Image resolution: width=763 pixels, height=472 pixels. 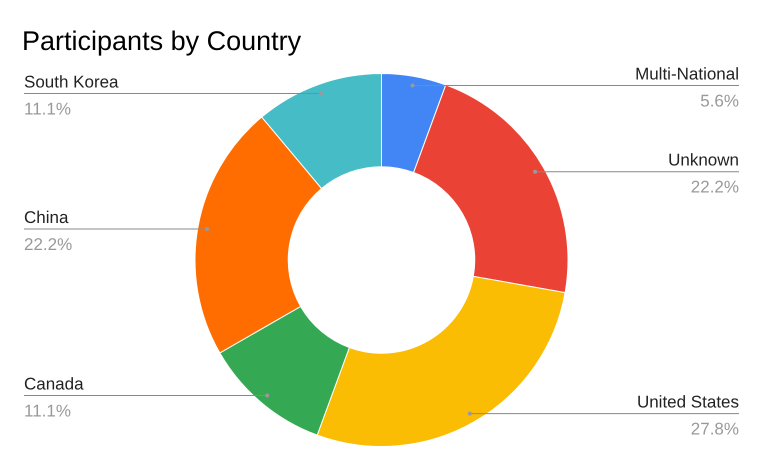 What do you see at coordinates (719, 101) in the screenshot?
I see `data-label: 5.6%` at bounding box center [719, 101].